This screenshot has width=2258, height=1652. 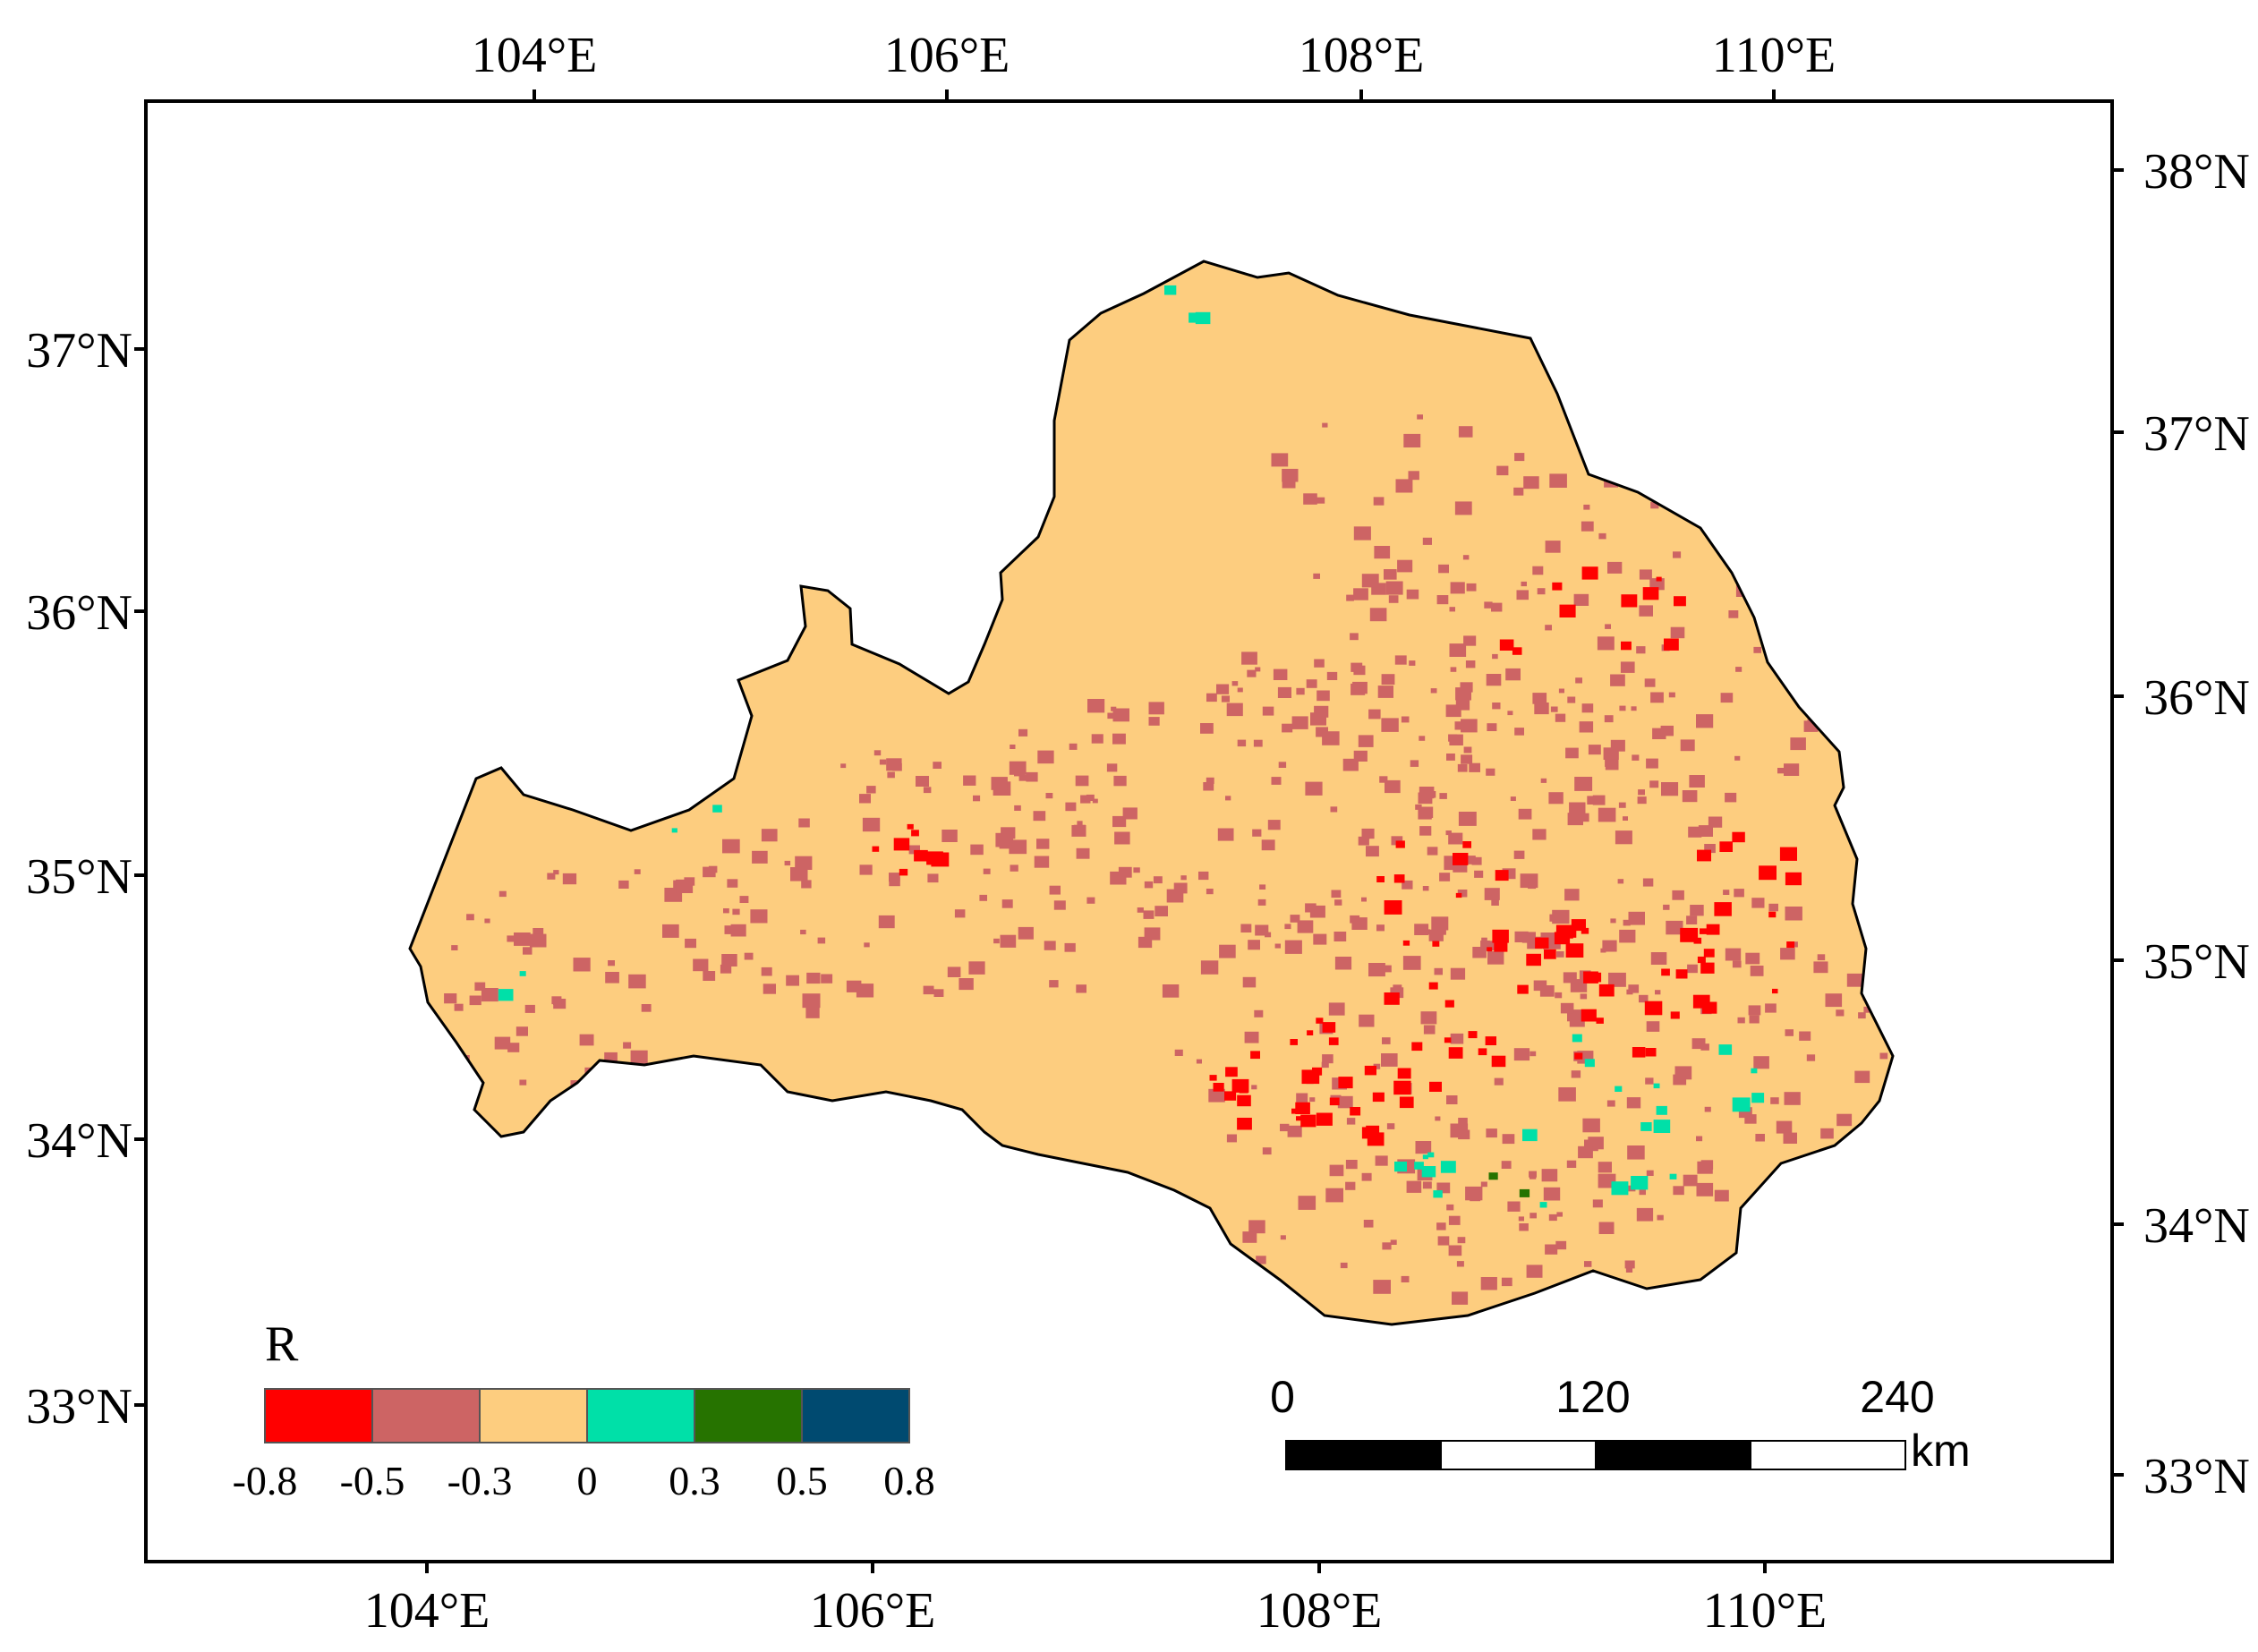 I want to click on legend-break-label: -0.8, so click(x=265, y=1480).